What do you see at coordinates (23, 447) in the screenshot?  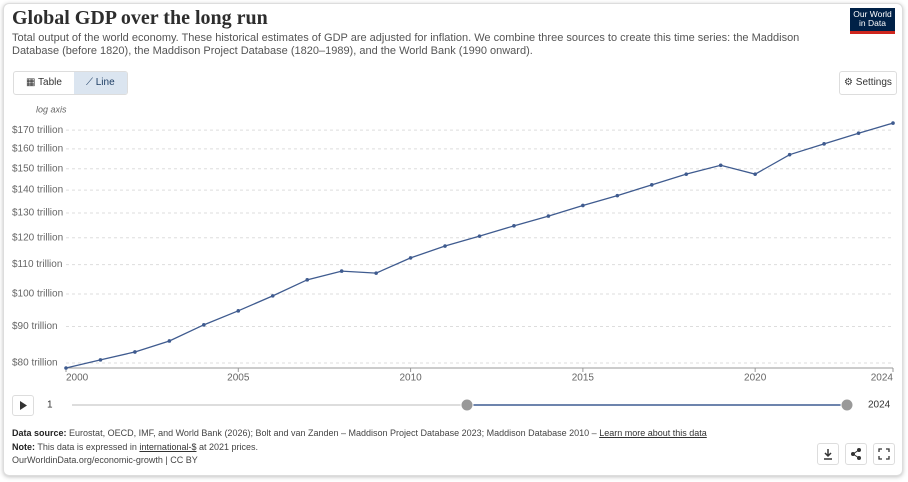 I see `note-label: Note:` at bounding box center [23, 447].